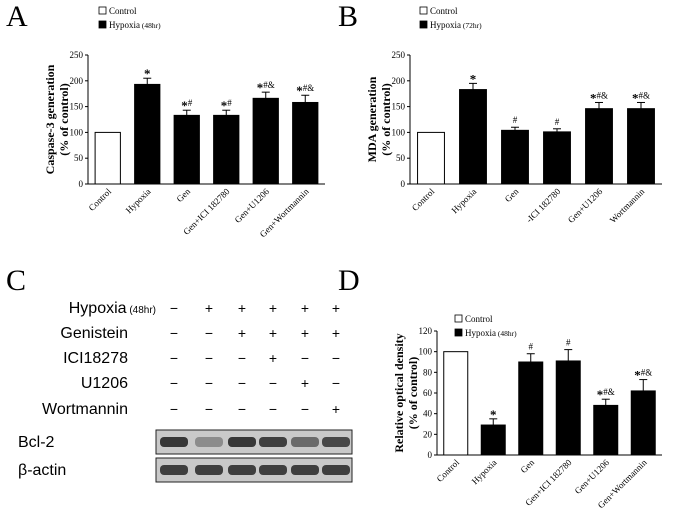  What do you see at coordinates (50, 119) in the screenshot?
I see `y-axis-label: Caspase-3 generation` at bounding box center [50, 119].